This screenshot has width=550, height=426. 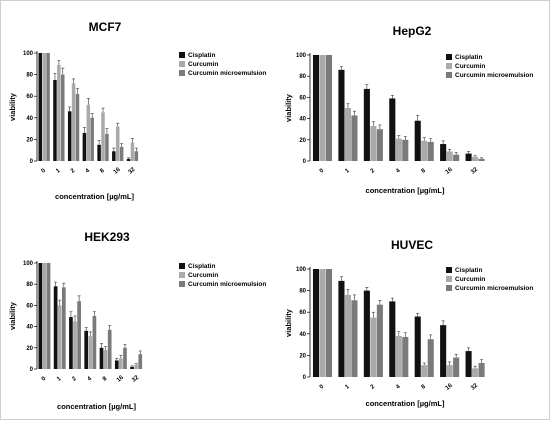 What do you see at coordinates (412, 31) in the screenshot?
I see `chart-title: HepG2` at bounding box center [412, 31].